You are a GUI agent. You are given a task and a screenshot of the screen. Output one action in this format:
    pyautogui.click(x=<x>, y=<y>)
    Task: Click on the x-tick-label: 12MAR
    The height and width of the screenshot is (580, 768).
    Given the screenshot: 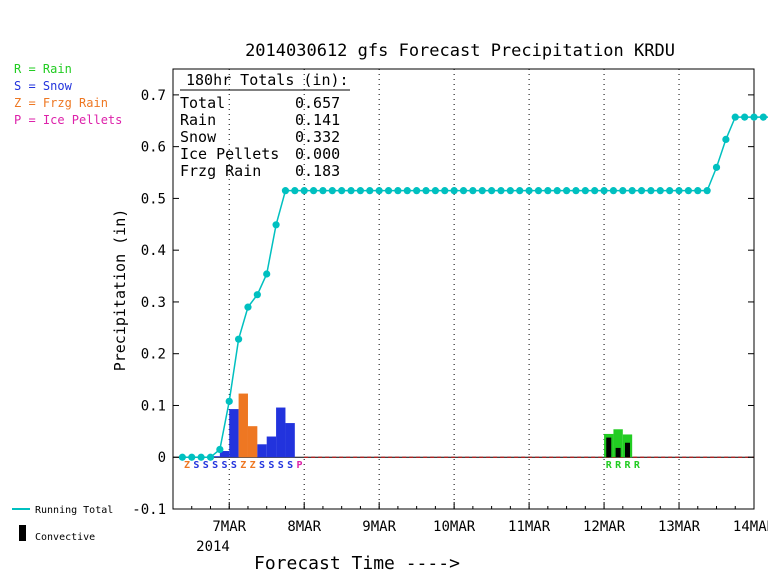 What is the action you would take?
    pyautogui.click(x=604, y=527)
    